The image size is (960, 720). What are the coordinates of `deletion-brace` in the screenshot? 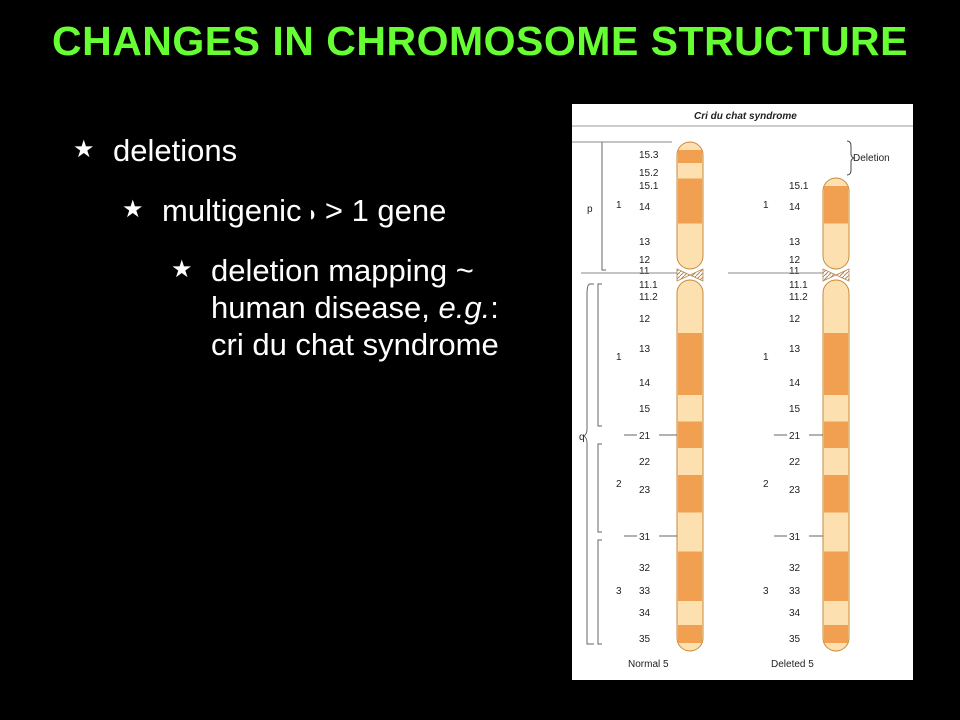 It's located at (851, 158).